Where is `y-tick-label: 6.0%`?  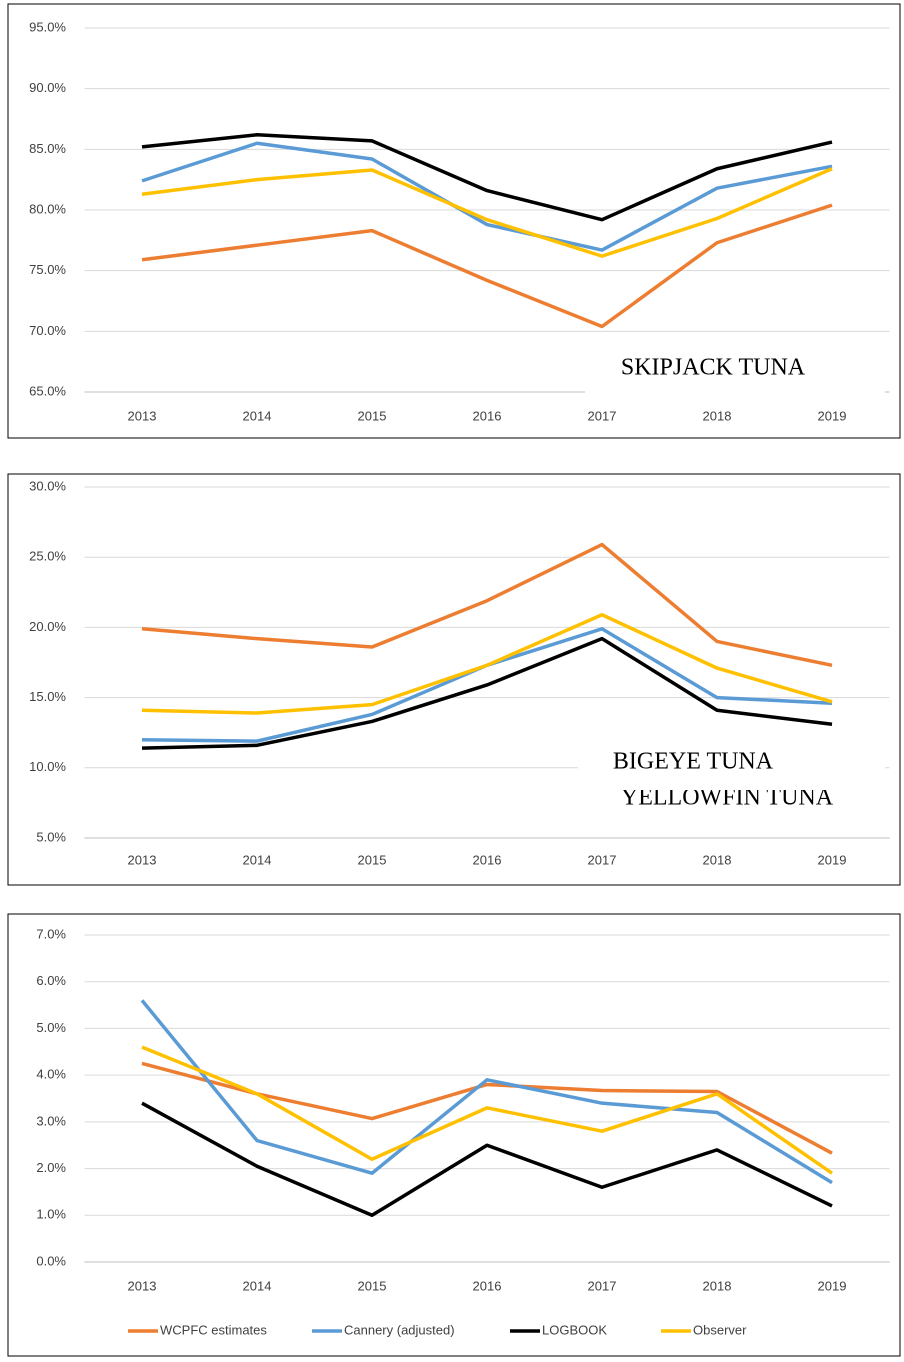 y-tick-label: 6.0% is located at coordinates (51, 980).